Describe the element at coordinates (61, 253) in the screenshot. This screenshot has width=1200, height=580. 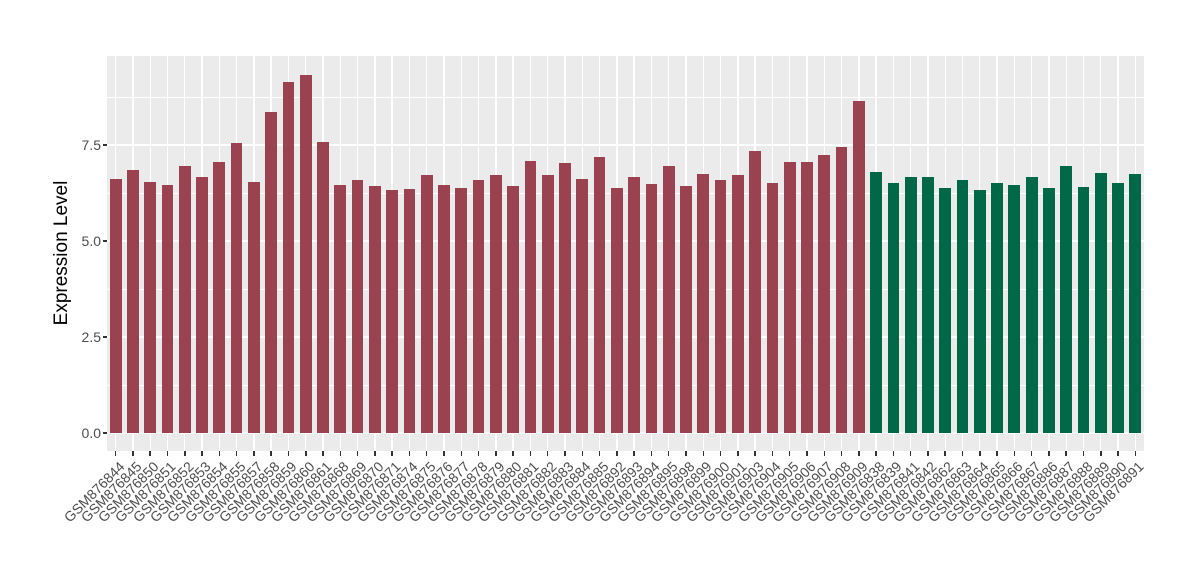
I see `y-axis-title: Expression Level` at that location.